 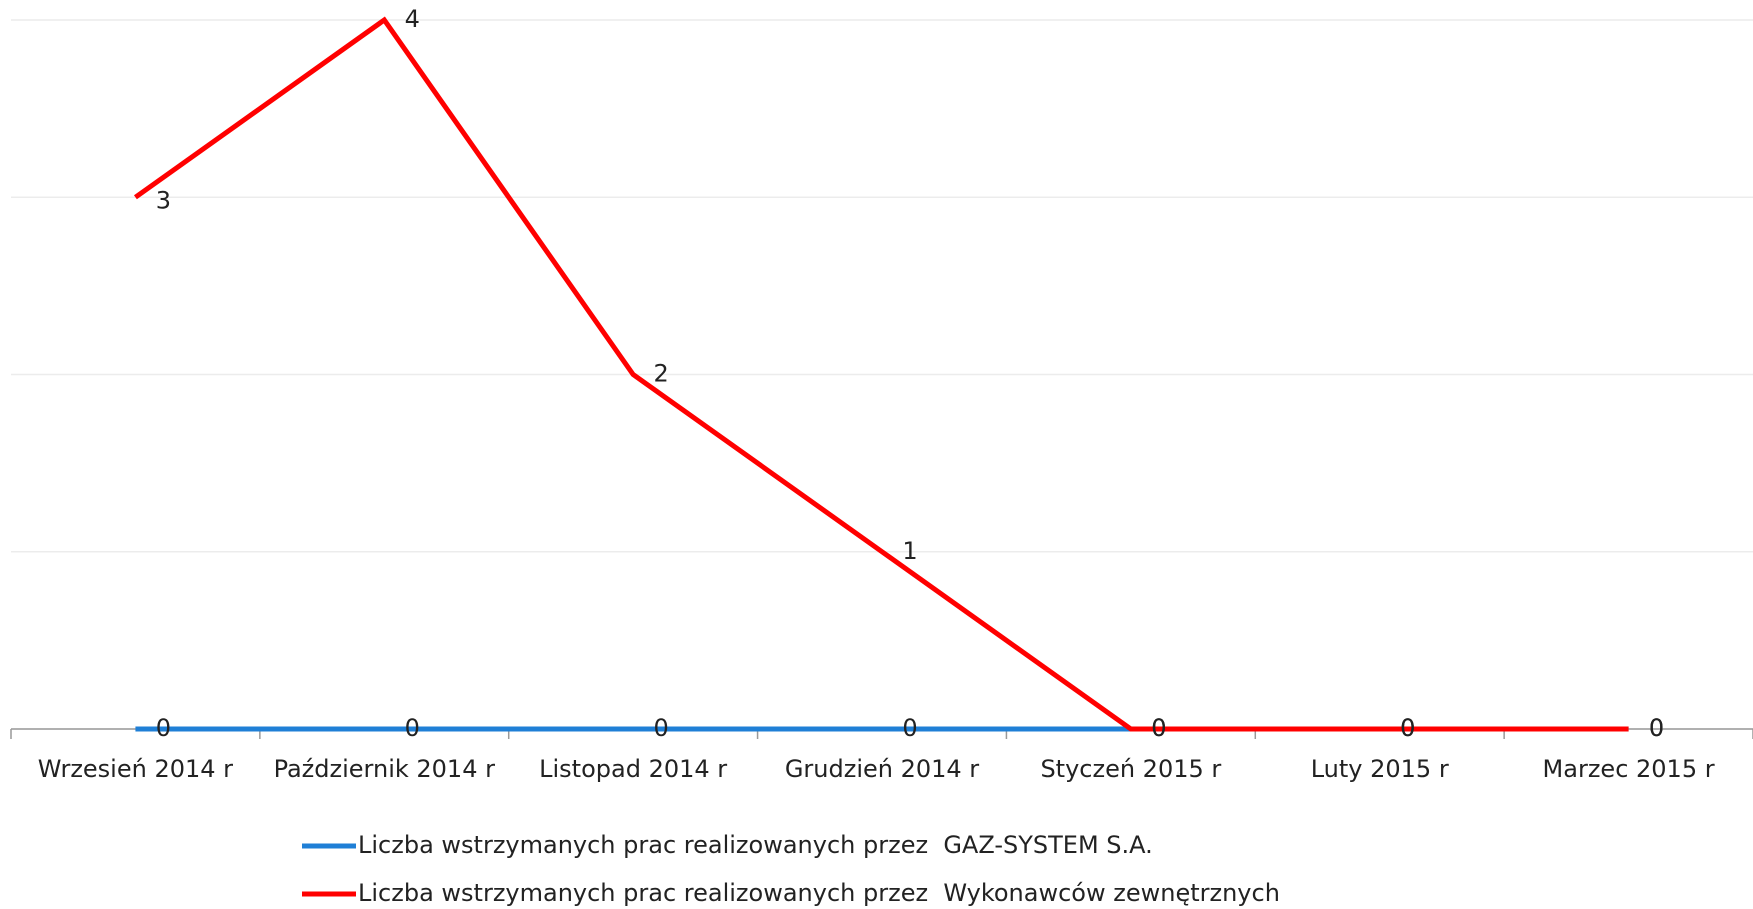 What do you see at coordinates (163, 200) in the screenshot?
I see `data-label: 3` at bounding box center [163, 200].